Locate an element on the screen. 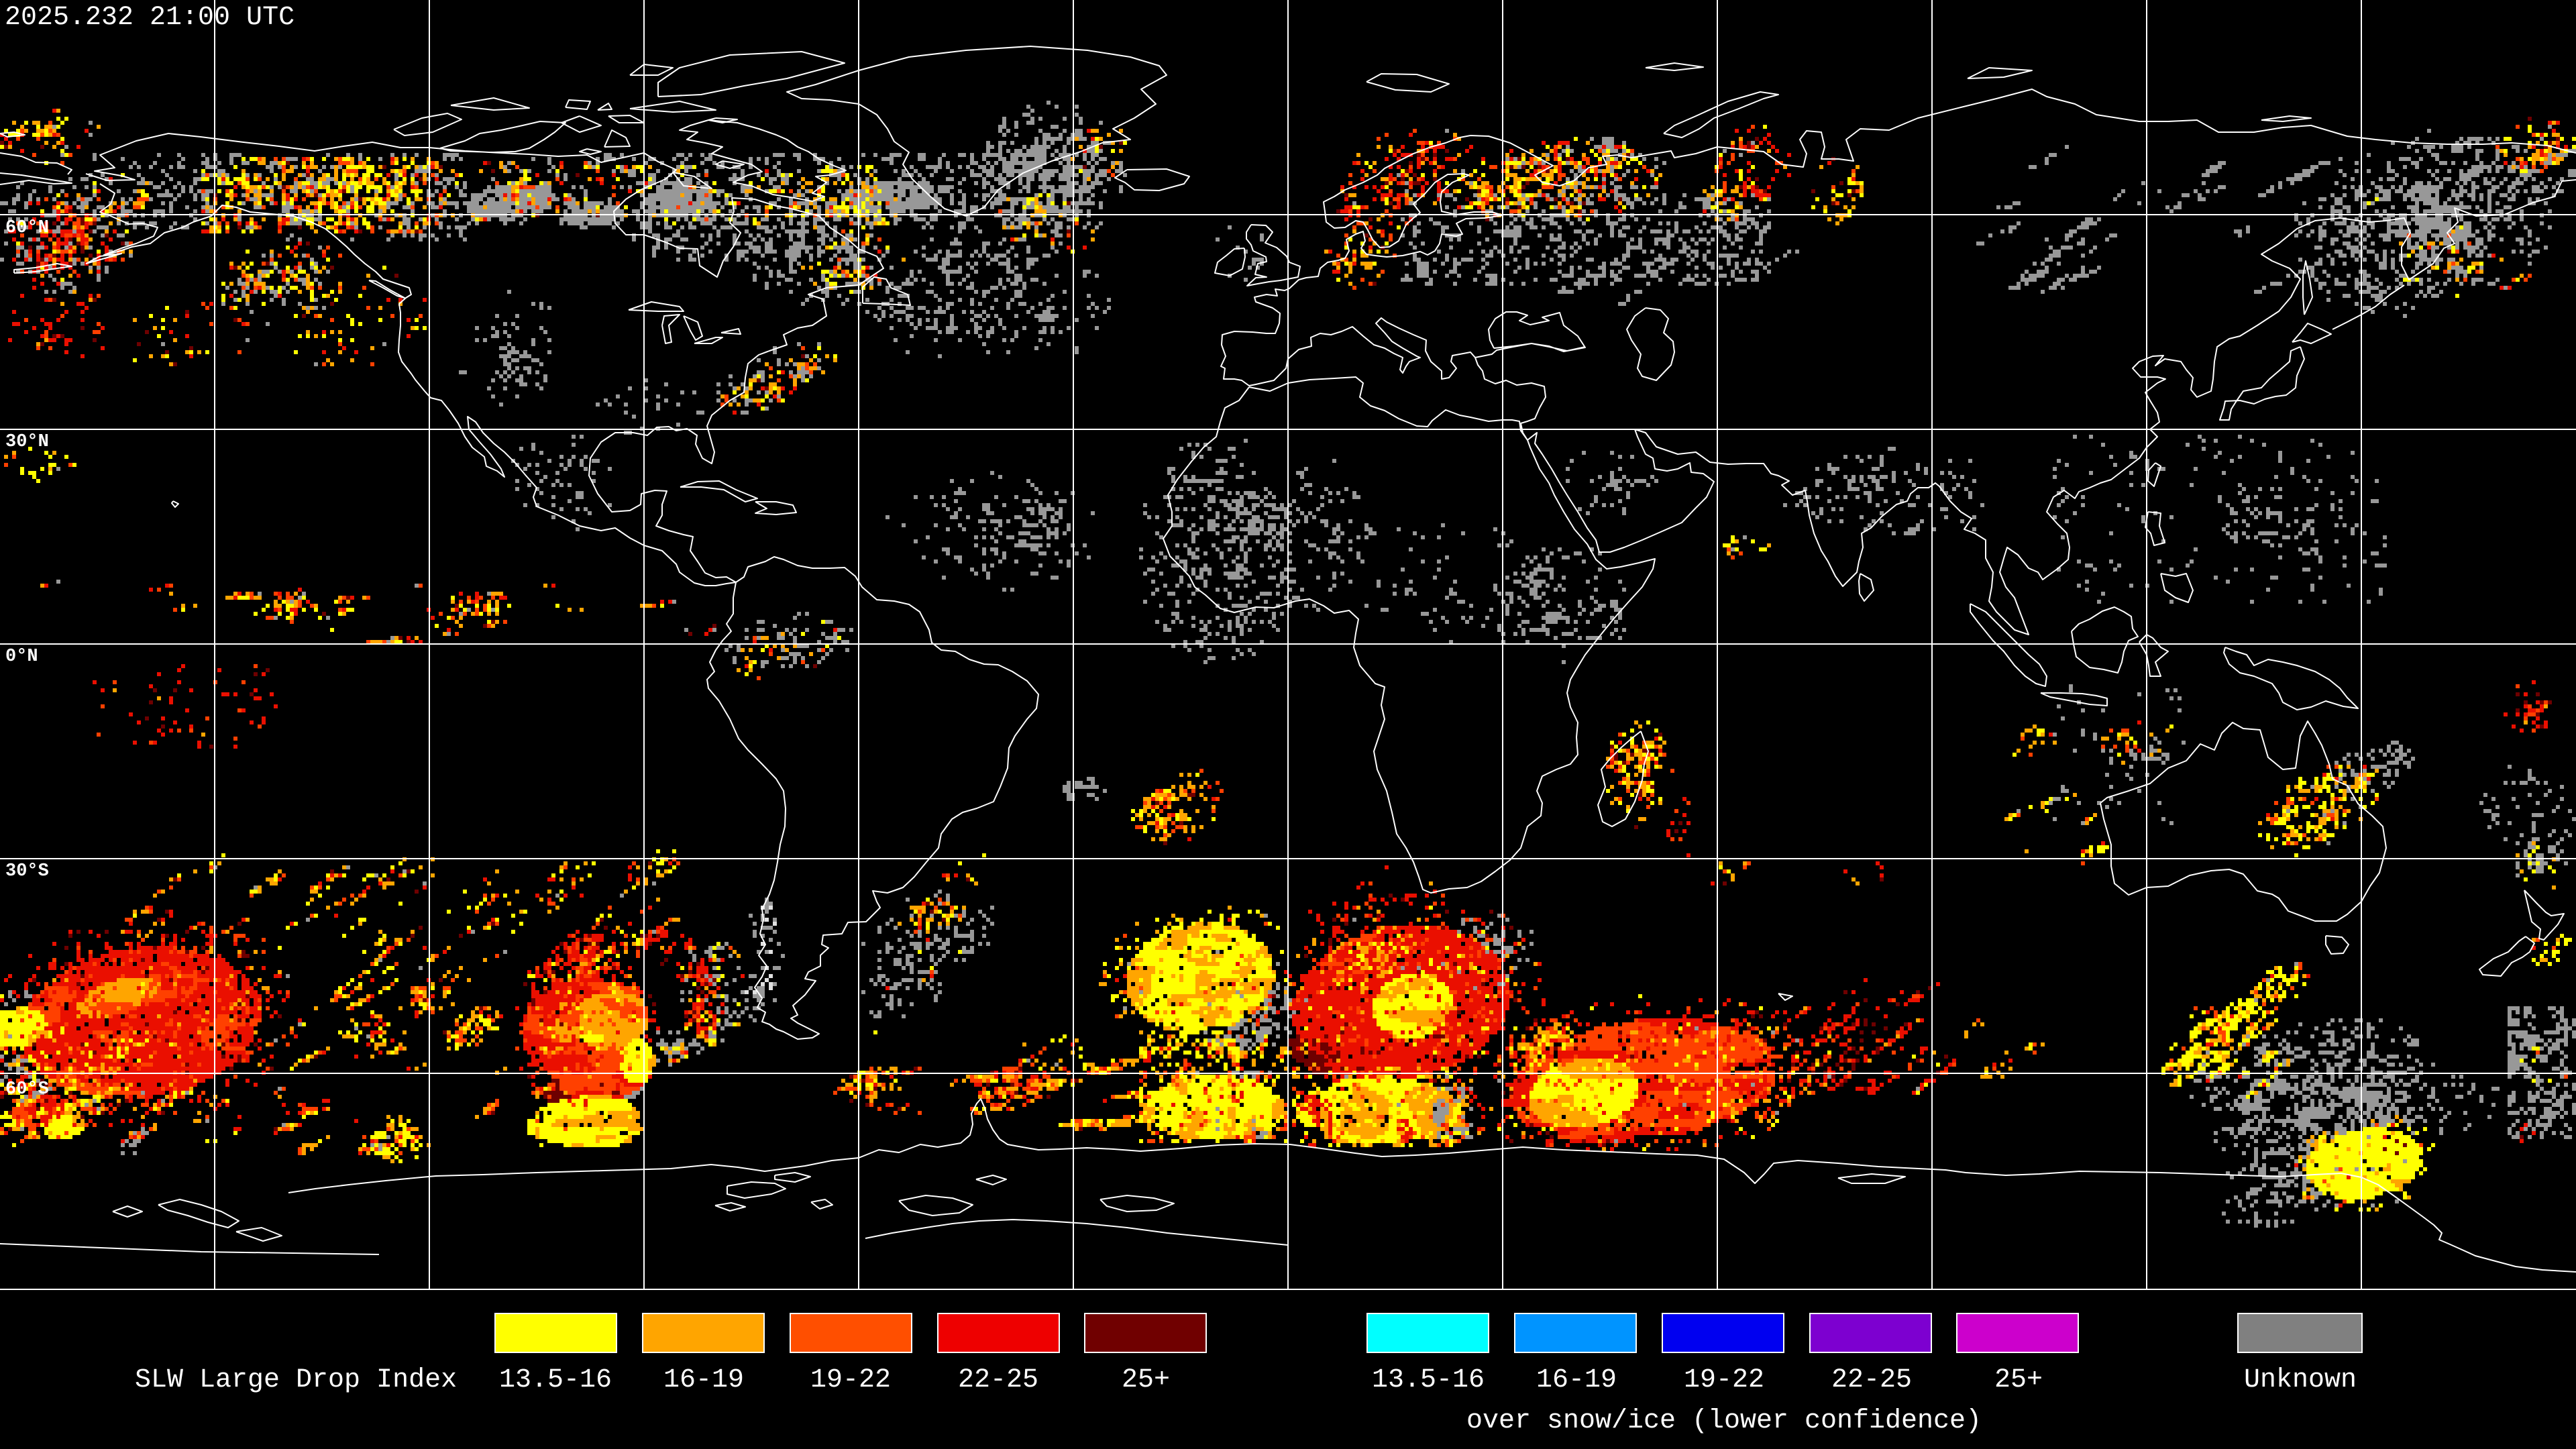 This screenshot has width=2576, height=1449. svg-text: Unknown is located at coordinates (2300, 1380).